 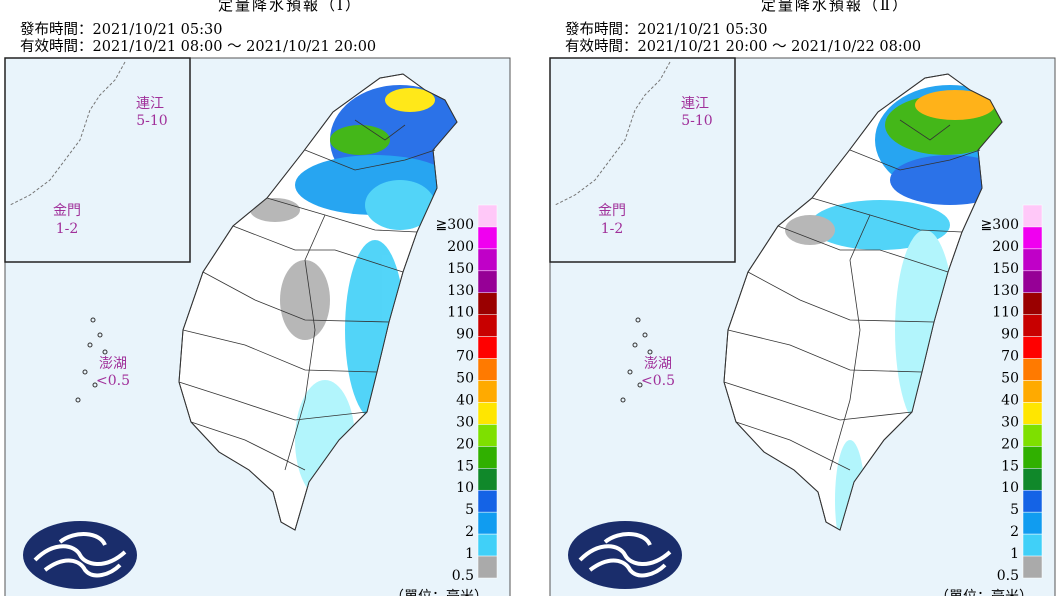 What do you see at coordinates (1005, 291) in the screenshot?
I see `legend-label: 130` at bounding box center [1005, 291].